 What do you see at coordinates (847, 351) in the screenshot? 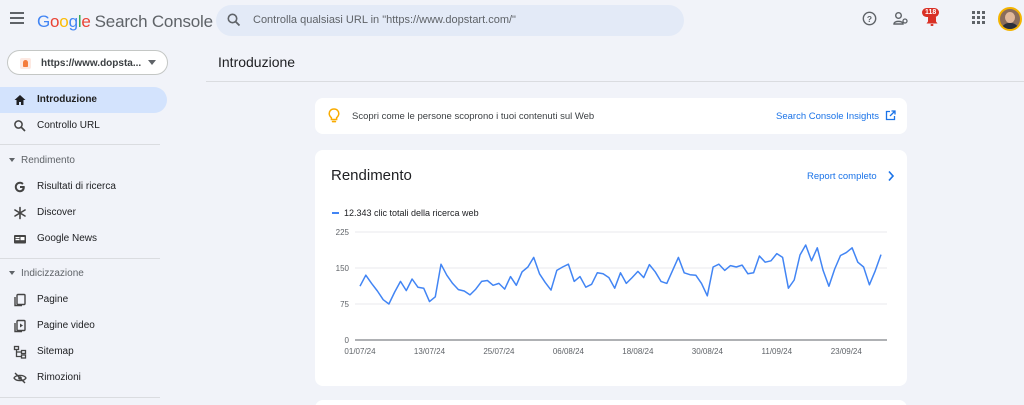
I see `x-tick-label: 23/09/24` at bounding box center [847, 351].